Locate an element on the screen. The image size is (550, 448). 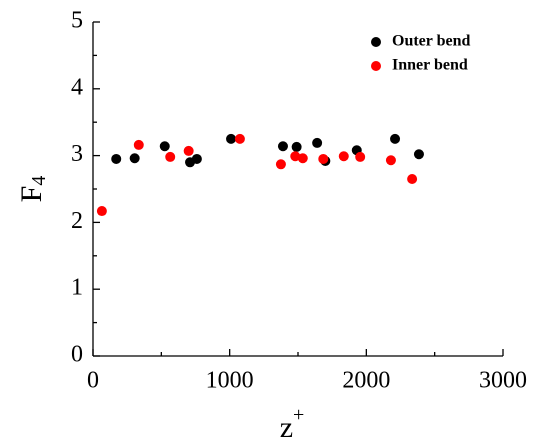
legend-label: Inner bend is located at coordinates (430, 65).